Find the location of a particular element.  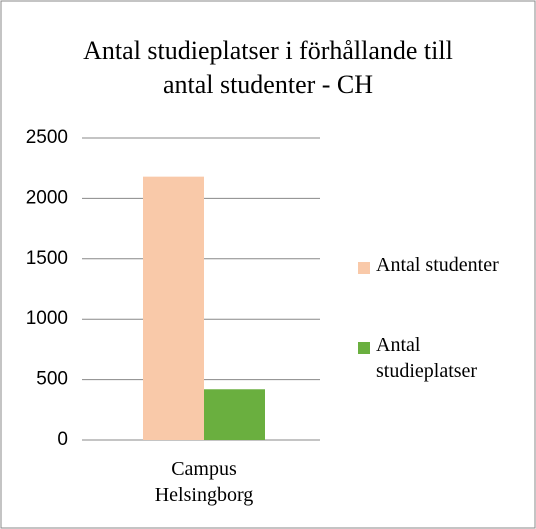

y-tick-label: 2500 is located at coordinates (47, 137).